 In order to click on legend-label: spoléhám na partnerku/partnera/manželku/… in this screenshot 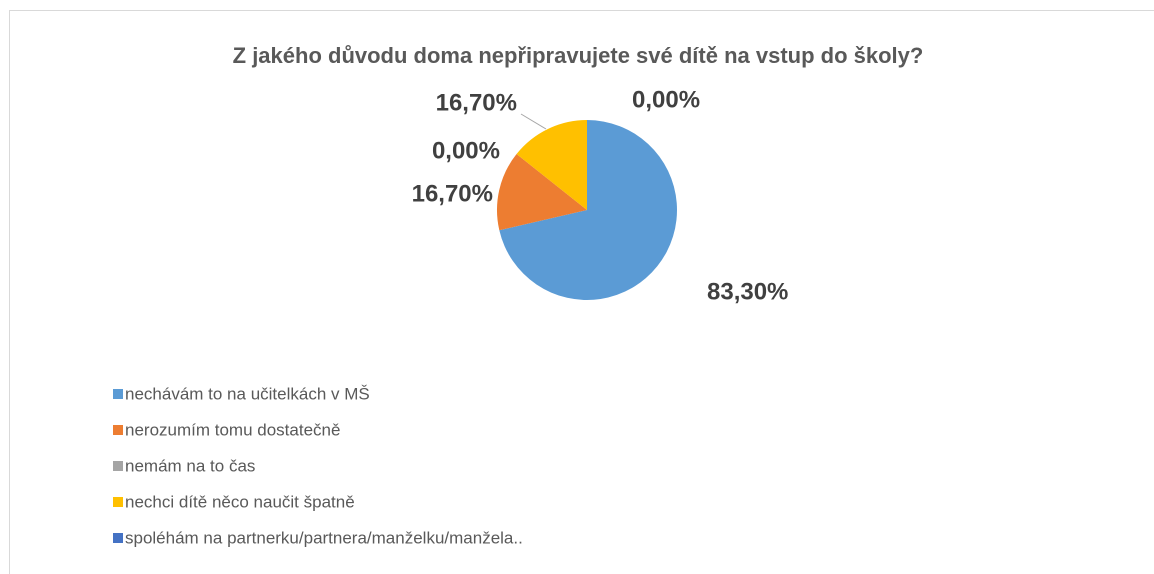, I will do `click(324, 537)`.